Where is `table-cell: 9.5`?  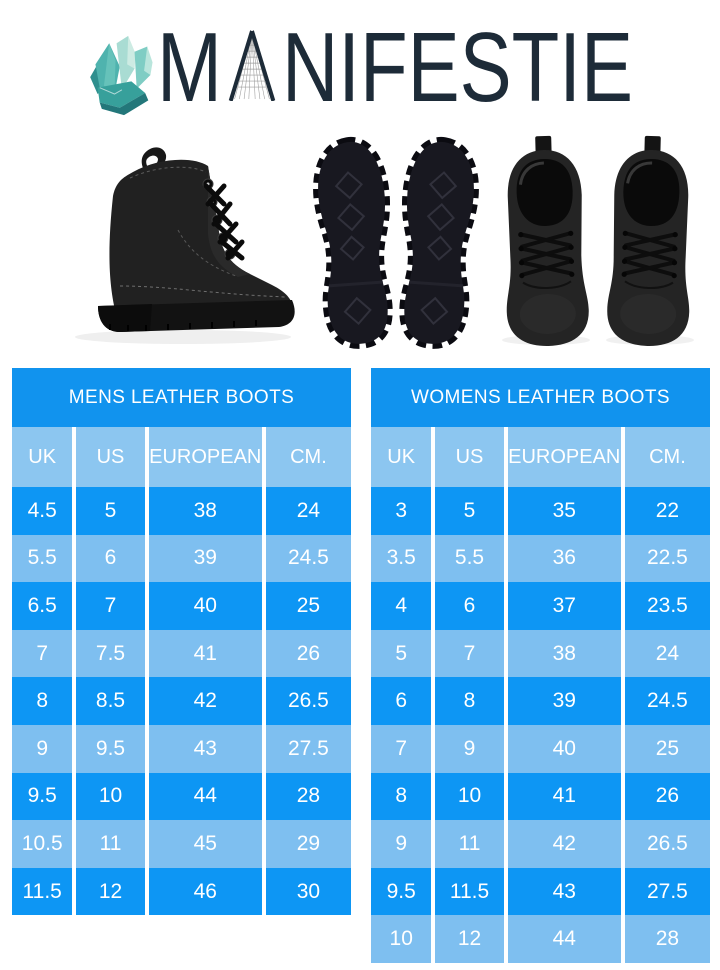 table-cell: 9.5 is located at coordinates (112, 748).